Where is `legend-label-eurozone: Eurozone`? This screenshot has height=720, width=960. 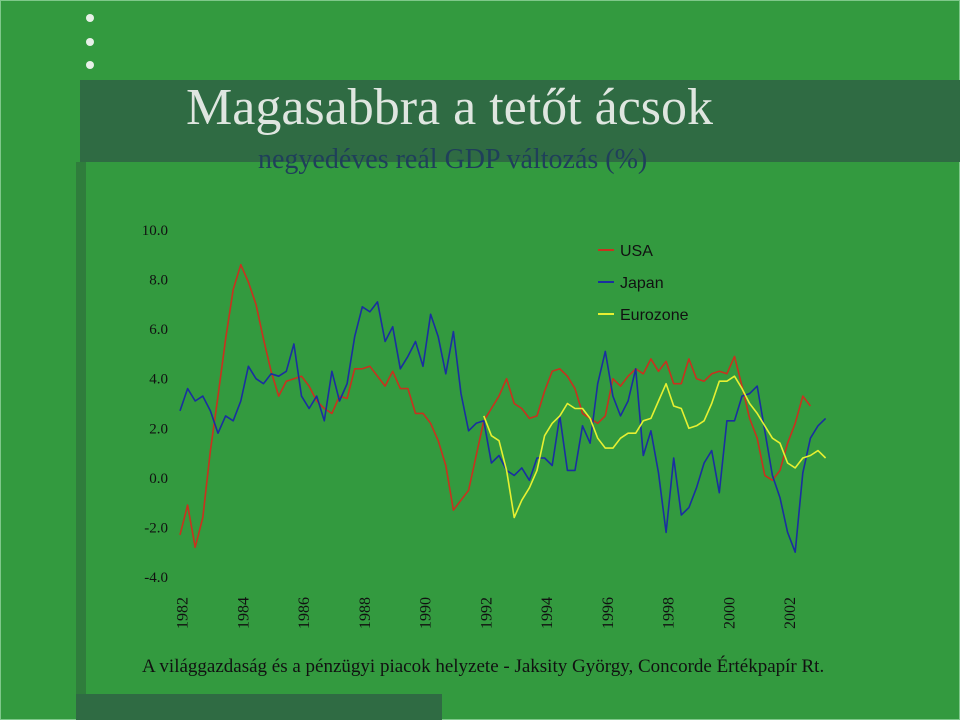
legend-label-eurozone: Eurozone is located at coordinates (654, 315).